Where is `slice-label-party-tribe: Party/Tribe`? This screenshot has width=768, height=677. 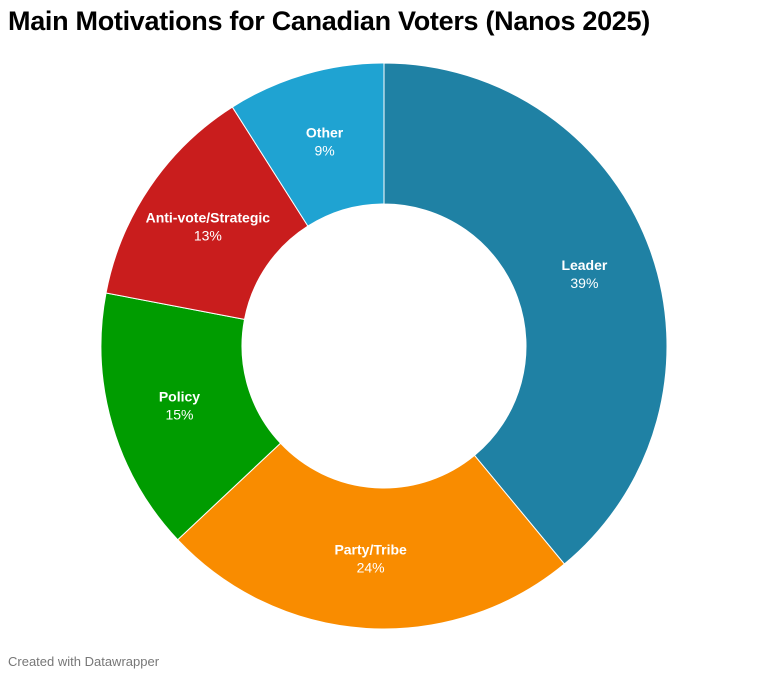 slice-label-party-tribe: Party/Tribe is located at coordinates (370, 550).